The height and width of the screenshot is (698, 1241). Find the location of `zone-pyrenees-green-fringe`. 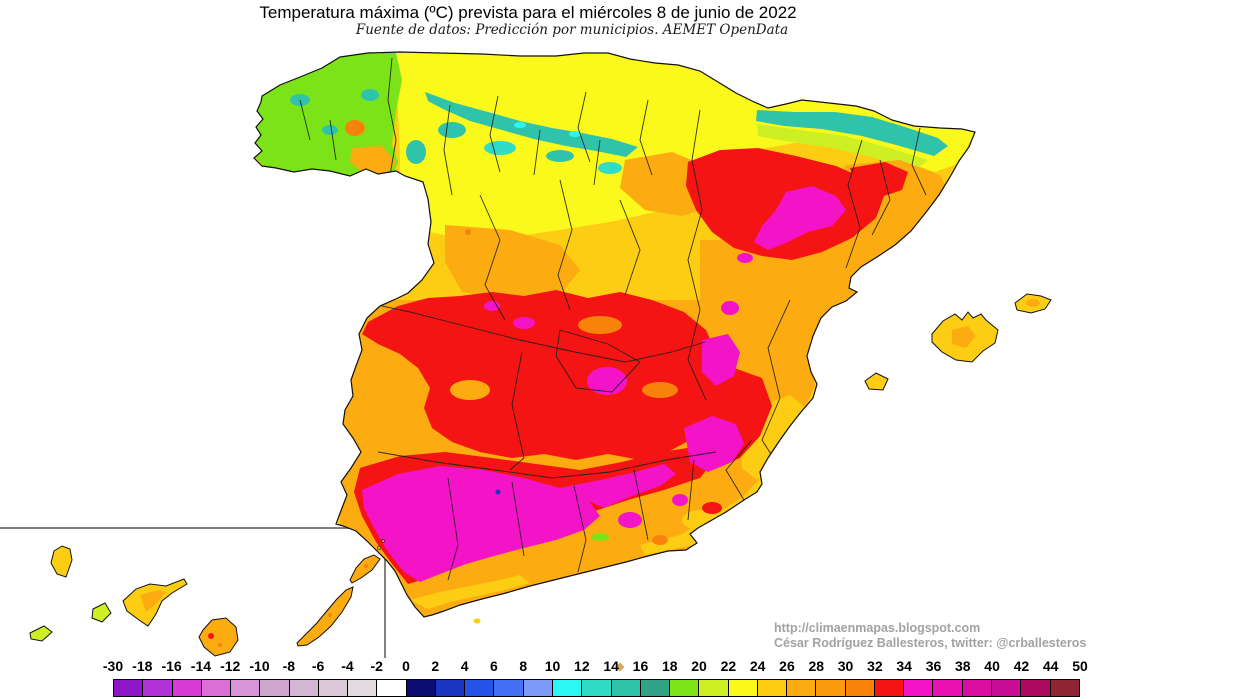

zone-pyrenees-green-fringe is located at coordinates (842, 147).